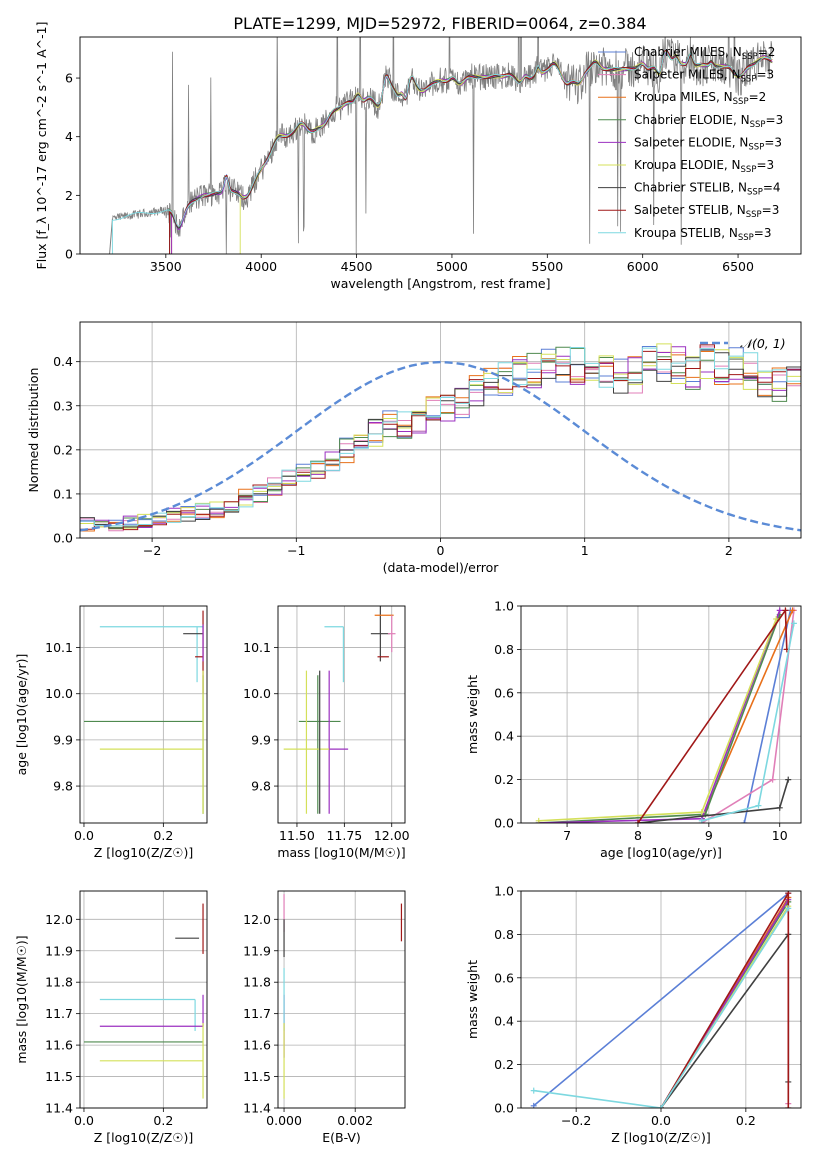  I want to click on x-tick-label: 9, so click(709, 835).